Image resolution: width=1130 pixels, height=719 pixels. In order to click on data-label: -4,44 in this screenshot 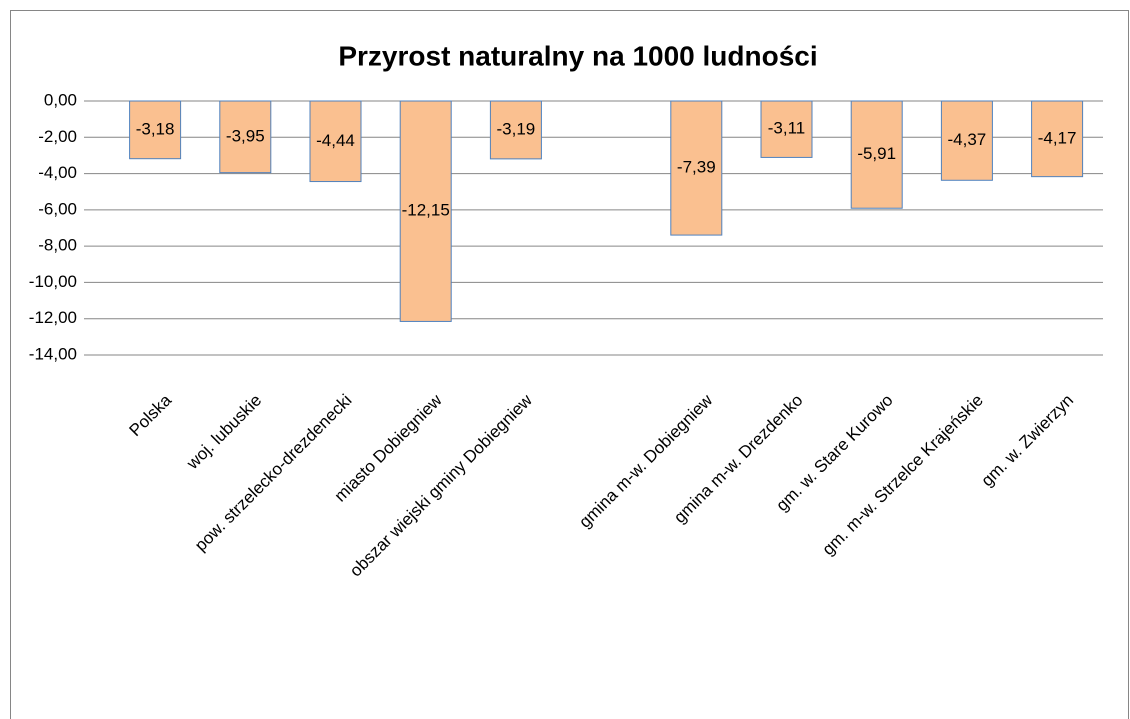, I will do `click(335, 140)`.